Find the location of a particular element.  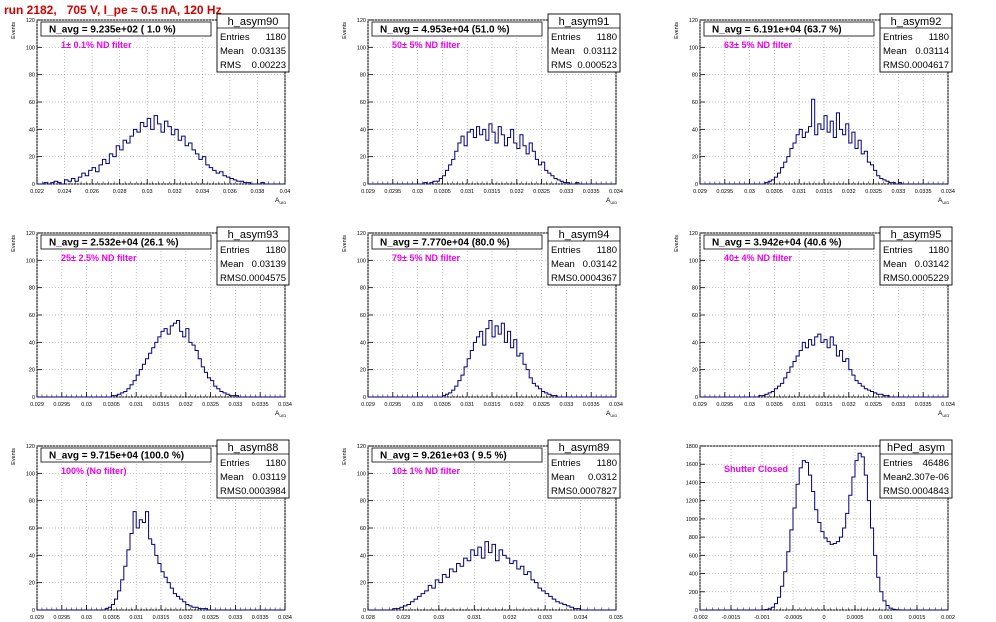

y-tick-label: 20 is located at coordinates (363, 371).